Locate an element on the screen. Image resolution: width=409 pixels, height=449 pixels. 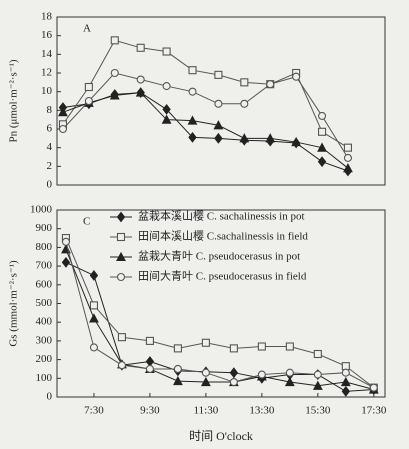
y-tick-label: 2 is located at coordinates (50, 166).